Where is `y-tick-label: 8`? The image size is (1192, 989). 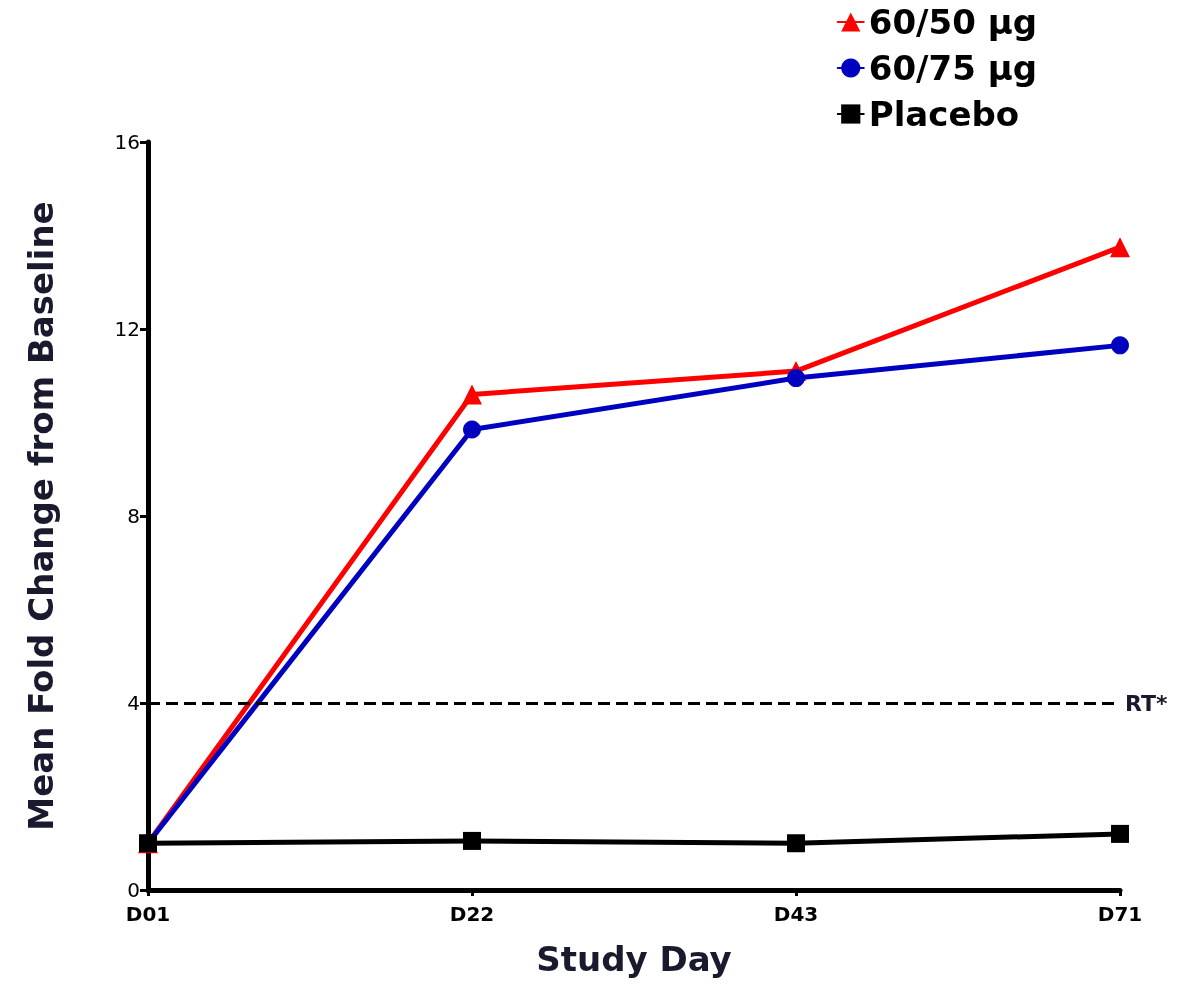
y-tick-label: 8 is located at coordinates (133, 516).